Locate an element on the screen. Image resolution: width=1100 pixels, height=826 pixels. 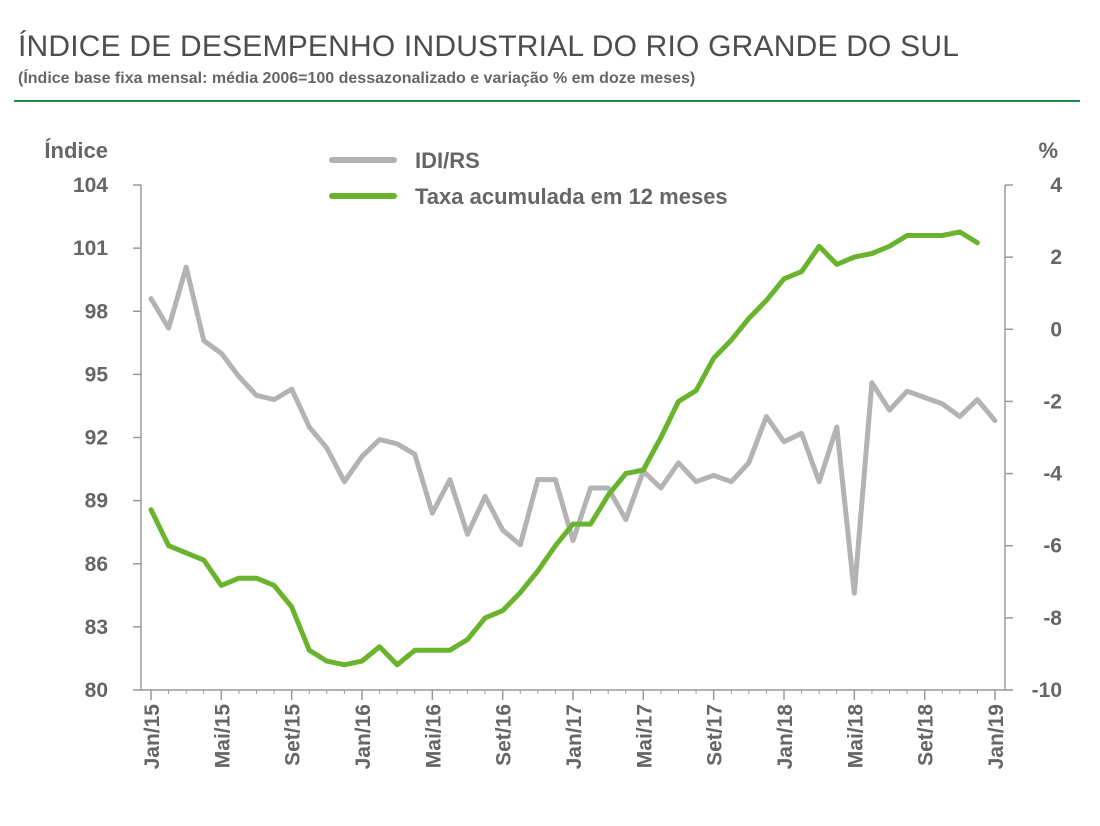
x-tick-label: Set/16 is located at coordinates (504, 735).